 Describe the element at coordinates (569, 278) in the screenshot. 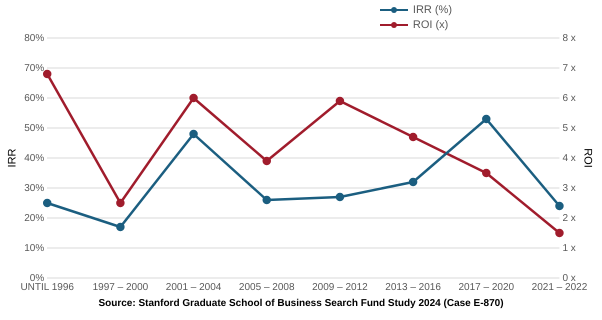

I see `y2-tick-label: 0 x` at that location.